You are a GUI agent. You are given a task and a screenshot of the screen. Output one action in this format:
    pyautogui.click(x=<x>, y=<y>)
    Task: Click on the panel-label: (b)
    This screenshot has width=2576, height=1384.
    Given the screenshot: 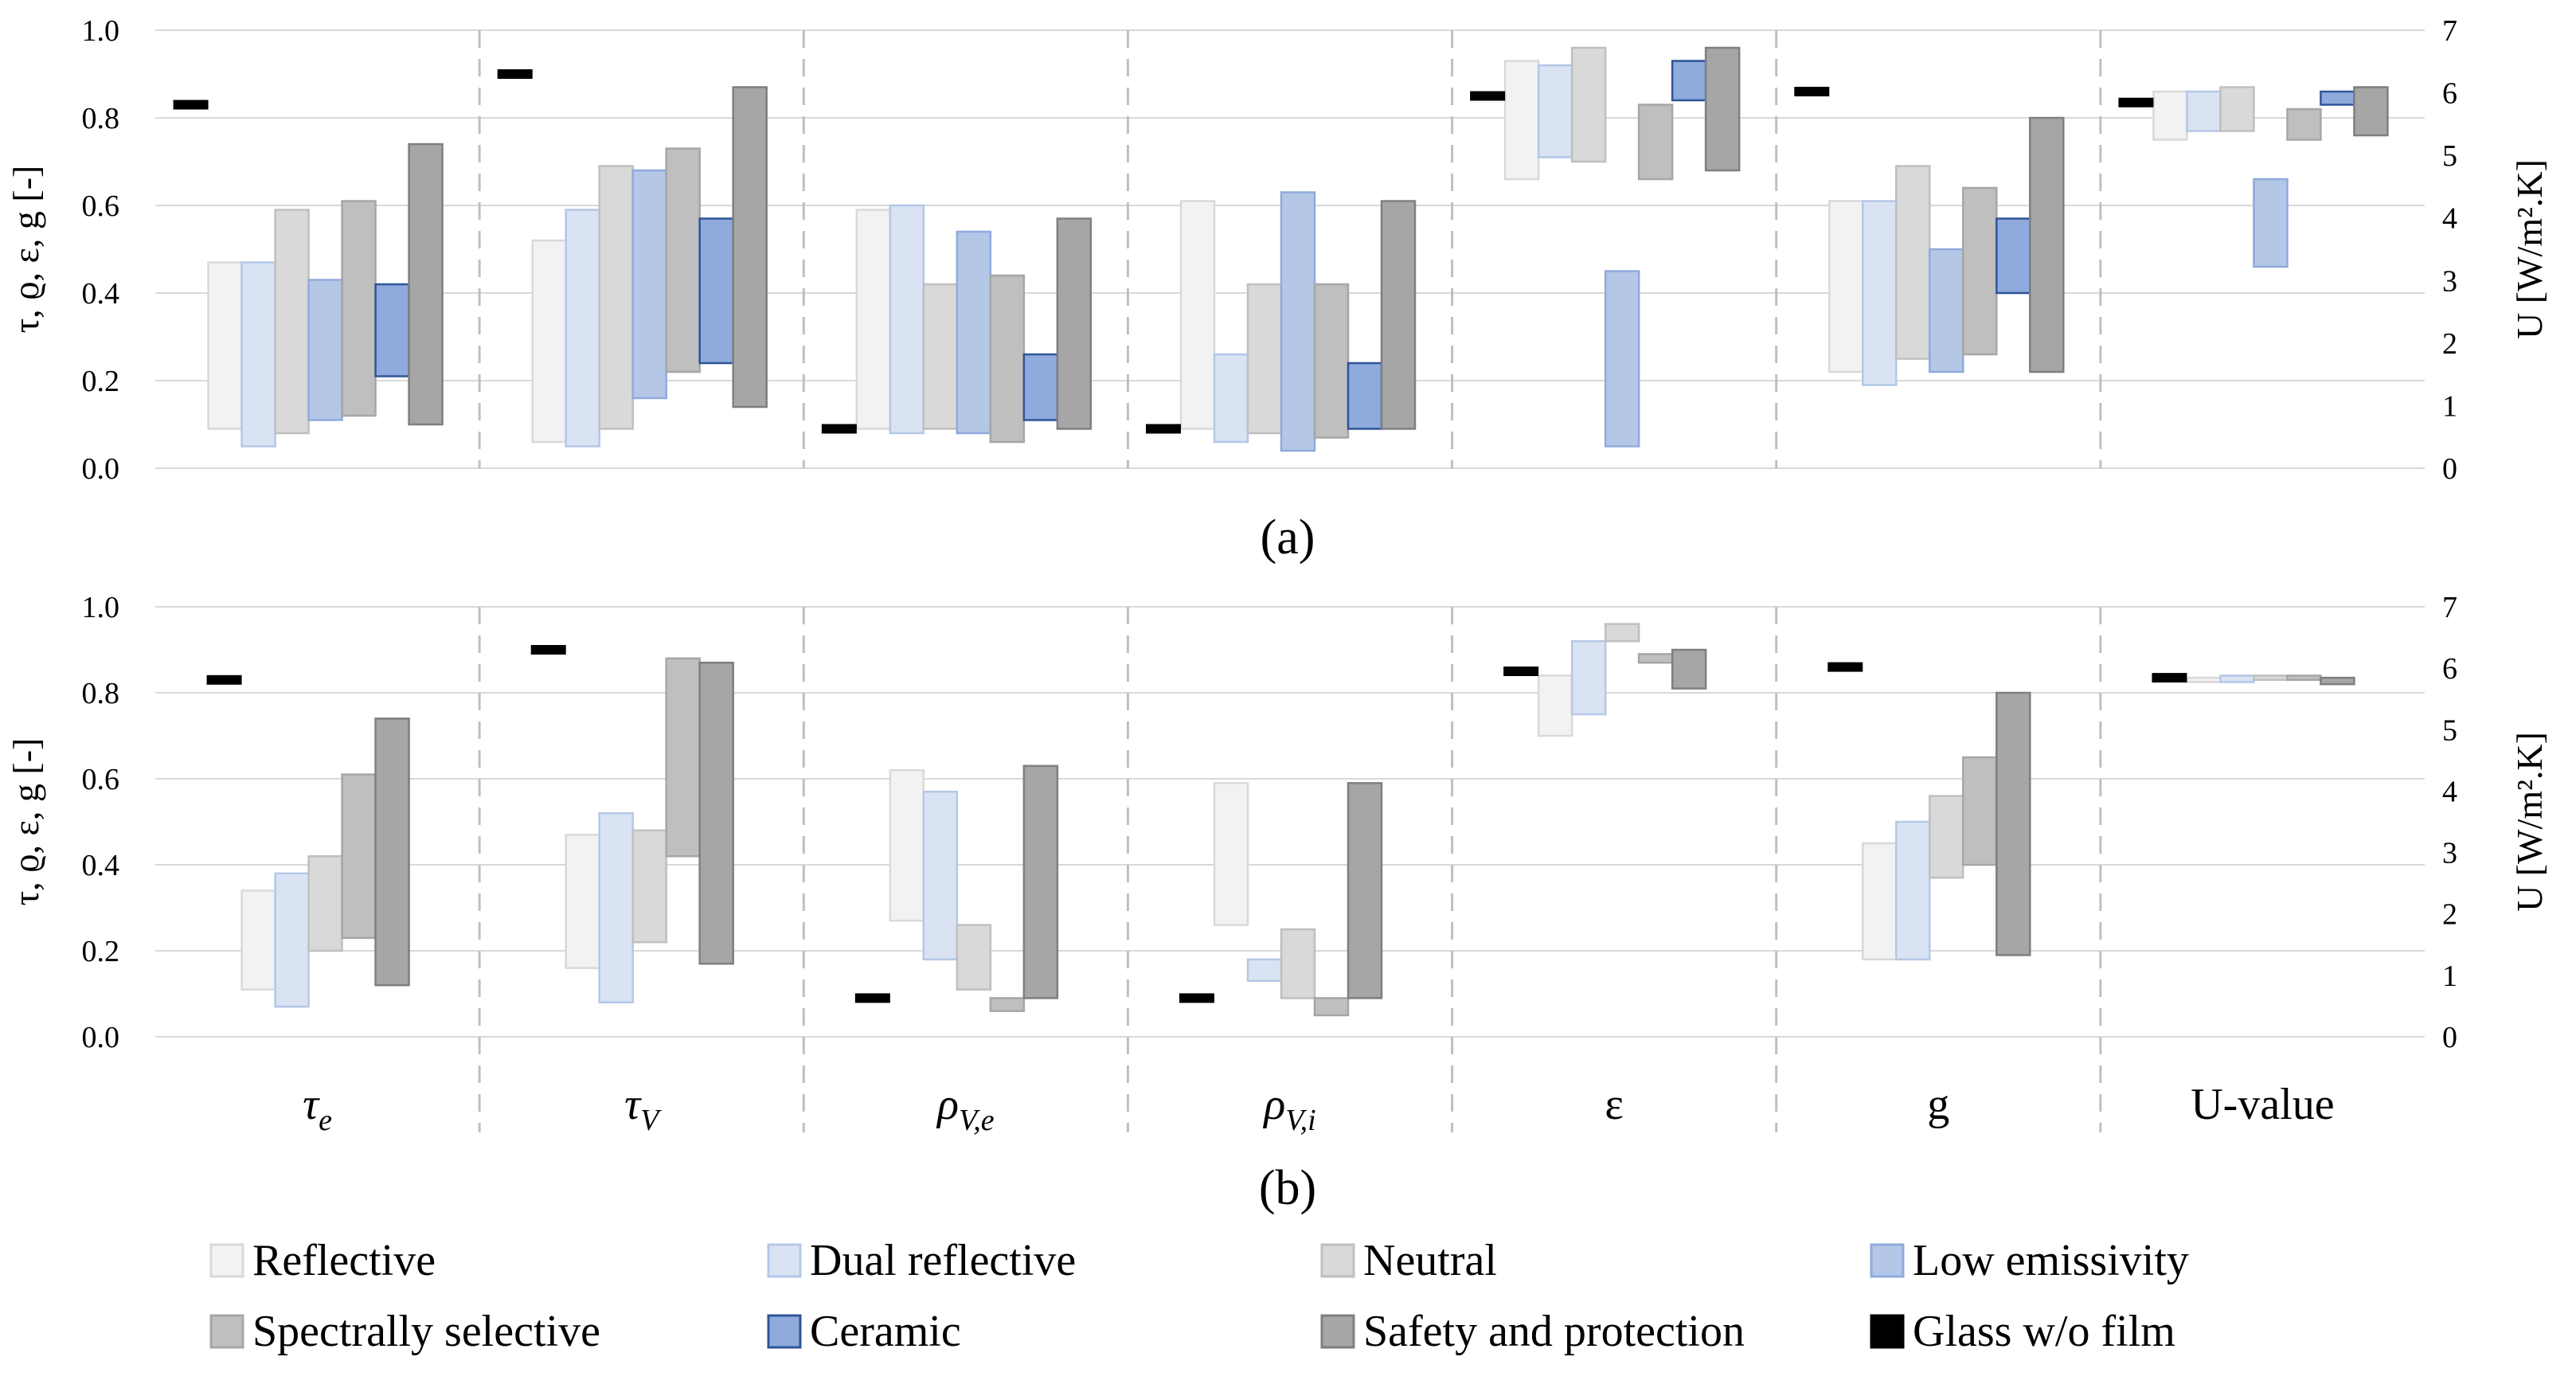 What is the action you would take?
    pyautogui.click(x=1288, y=1188)
    